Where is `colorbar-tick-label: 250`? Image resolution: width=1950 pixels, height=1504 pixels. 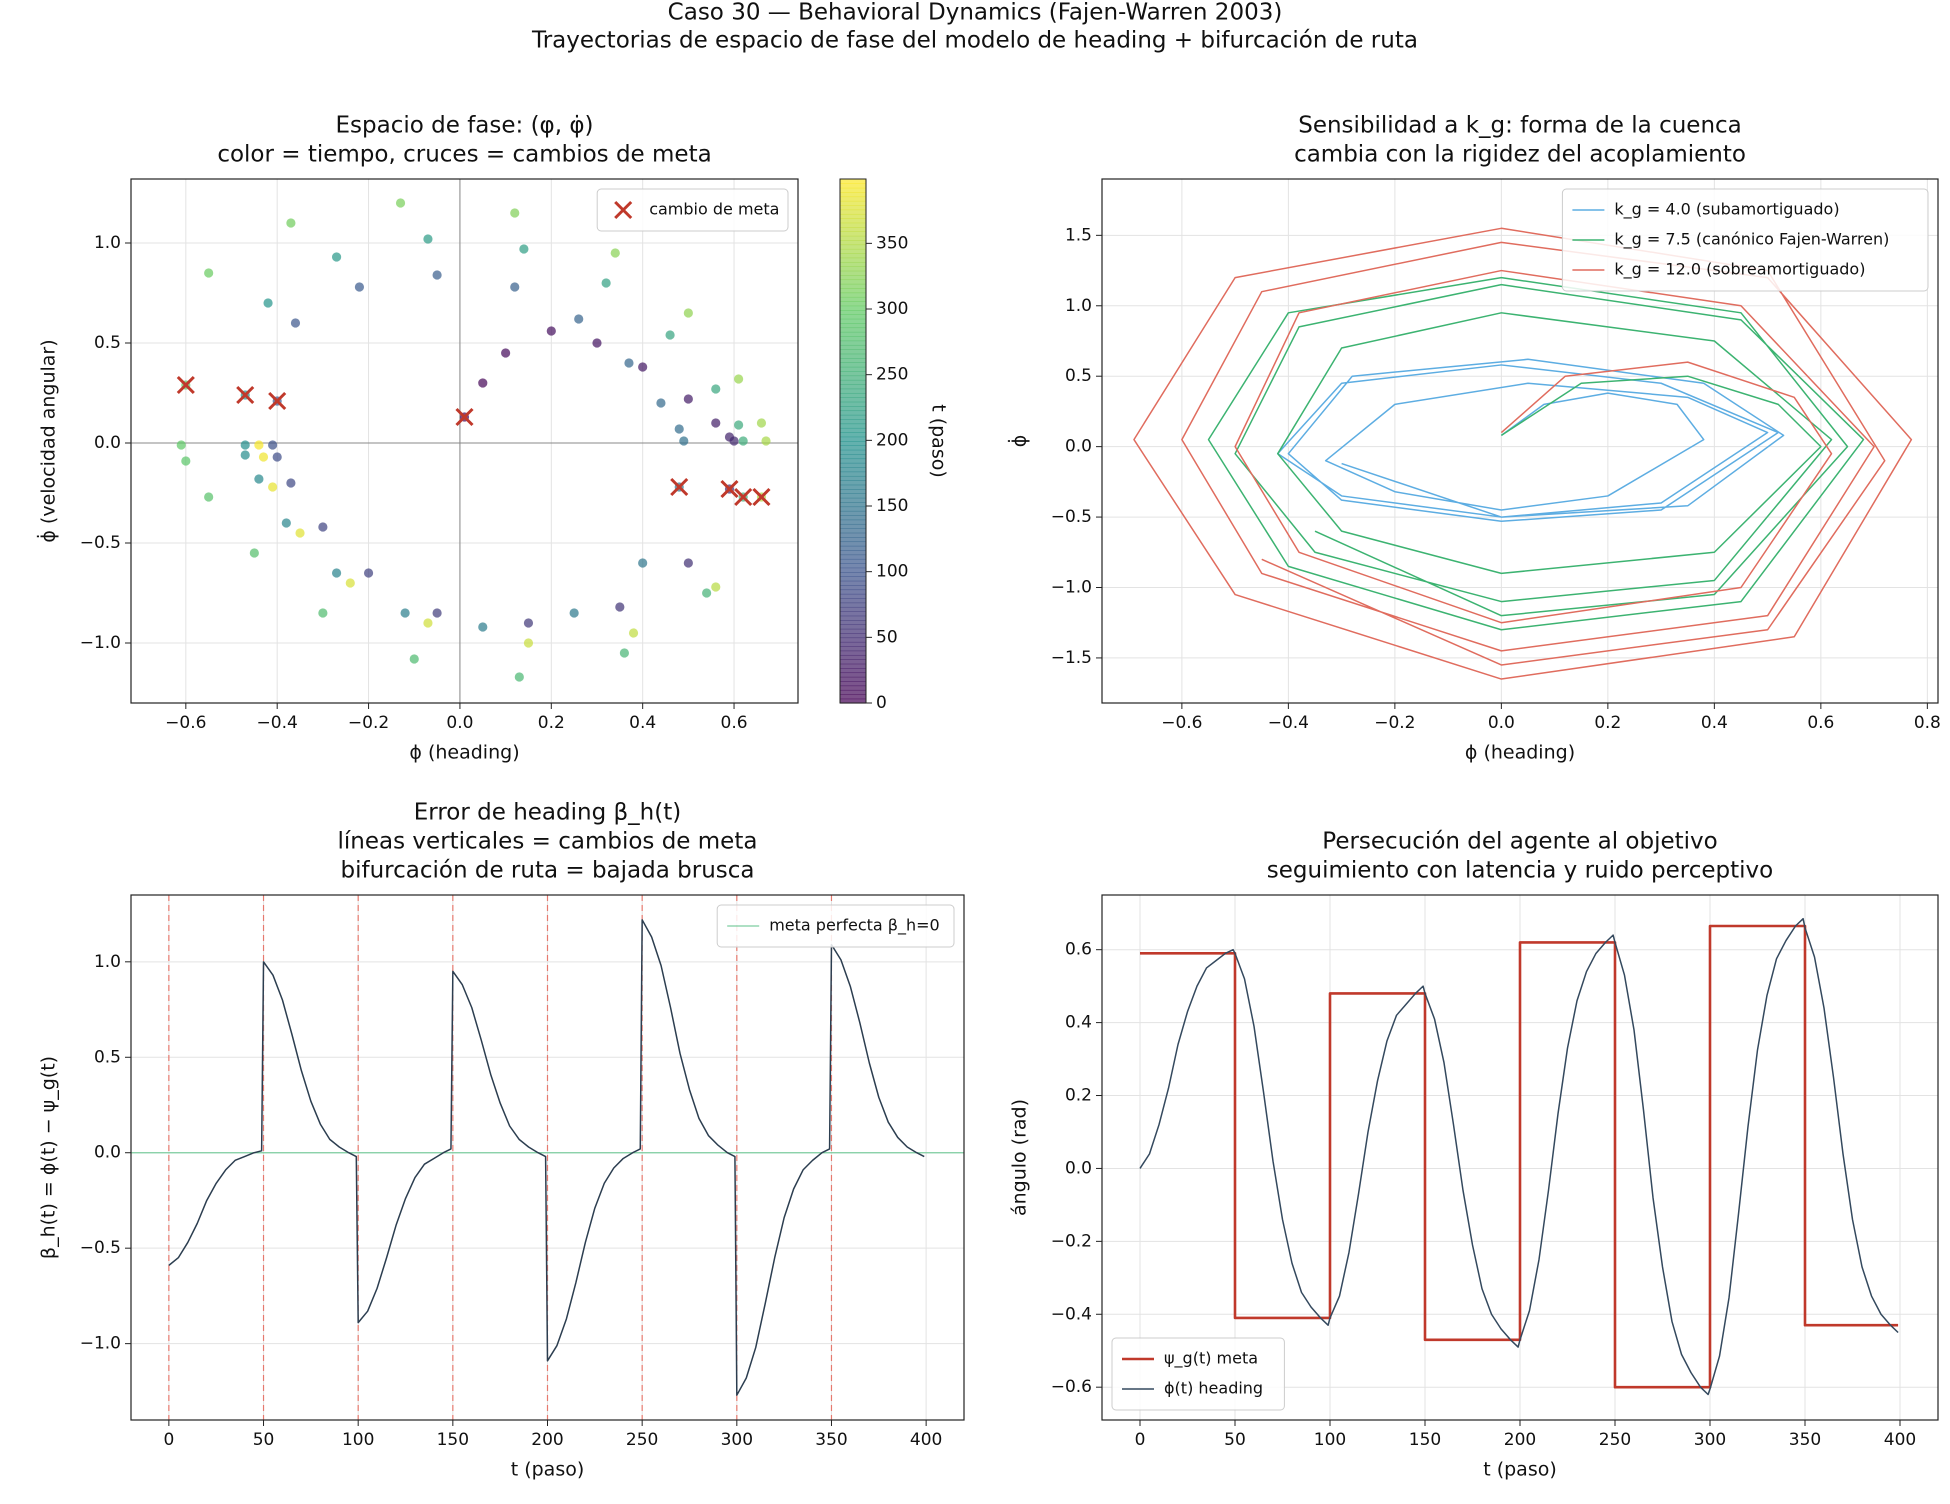 colorbar-tick-label: 250 is located at coordinates (892, 375).